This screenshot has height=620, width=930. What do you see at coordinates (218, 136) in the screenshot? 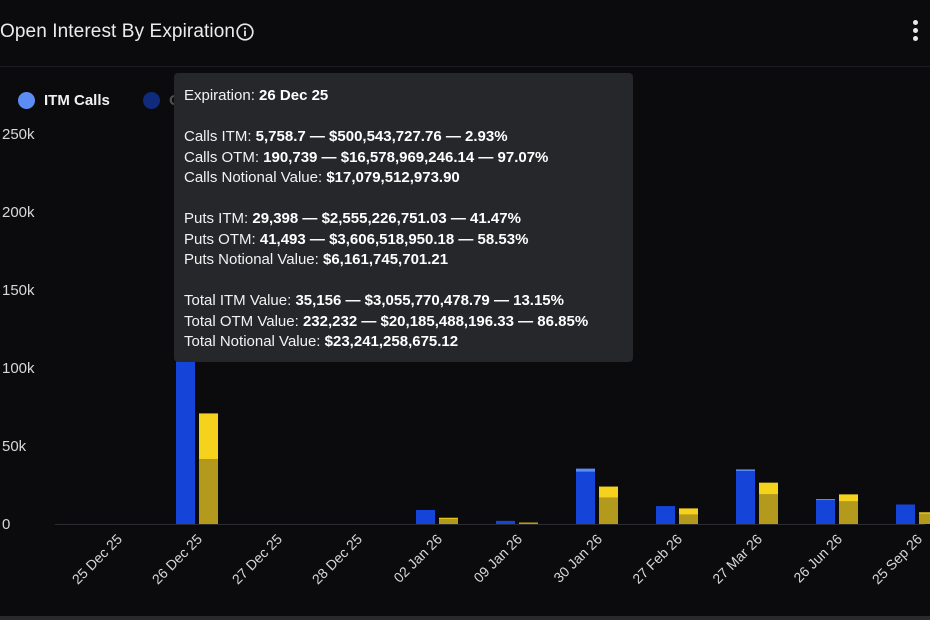
I see `tooltip-row-label: Calls ITM:` at bounding box center [218, 136].